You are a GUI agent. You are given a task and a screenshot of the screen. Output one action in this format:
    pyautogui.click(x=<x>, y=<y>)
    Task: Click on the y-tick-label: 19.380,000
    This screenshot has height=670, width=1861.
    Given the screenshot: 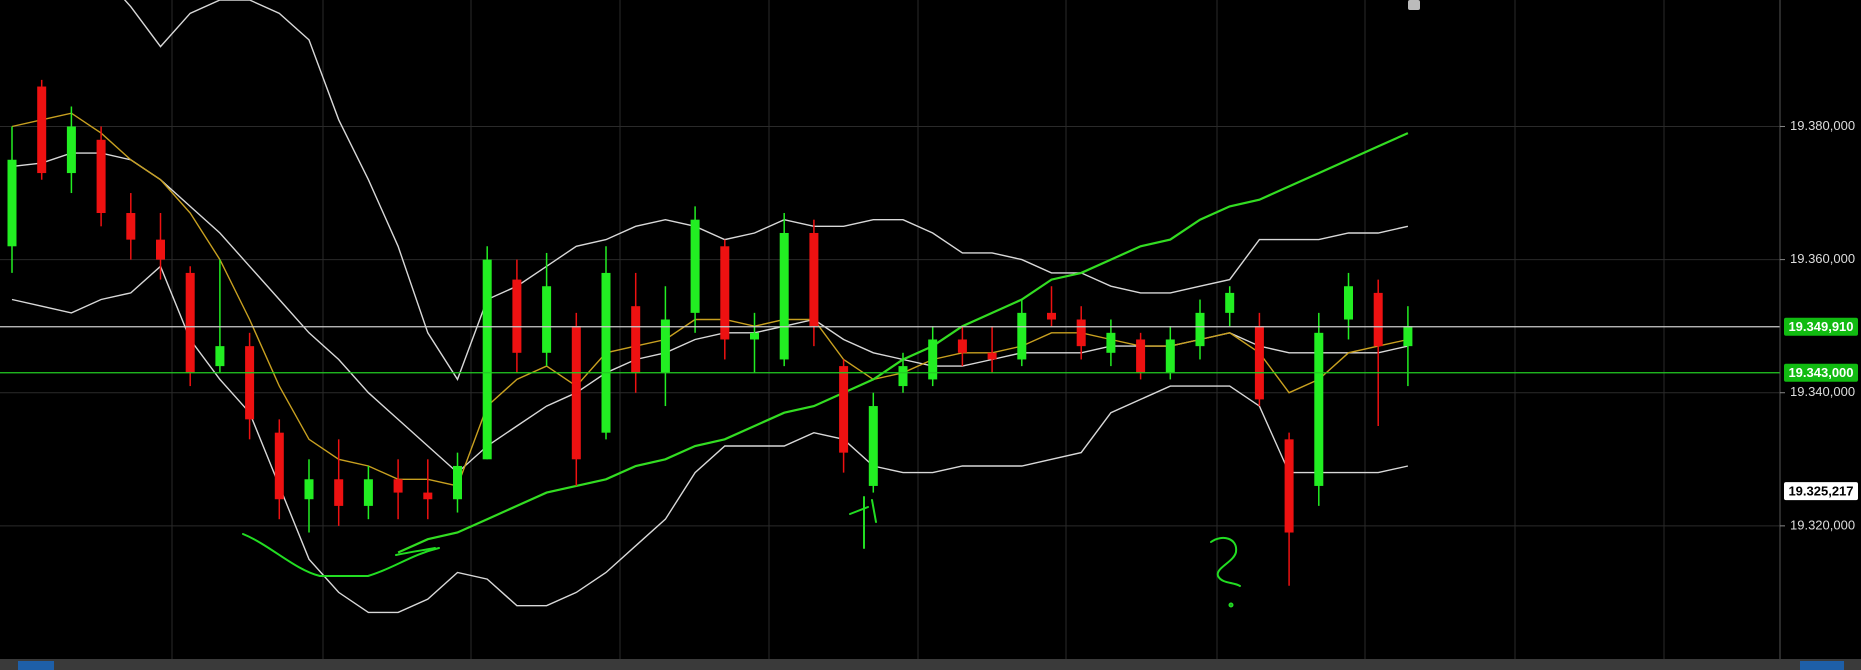 What is the action you would take?
    pyautogui.click(x=1822, y=125)
    